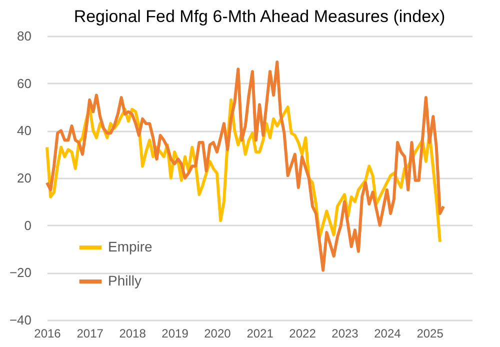 This screenshot has width=500, height=347. I want to click on x-tick-label: 2020, so click(218, 333).